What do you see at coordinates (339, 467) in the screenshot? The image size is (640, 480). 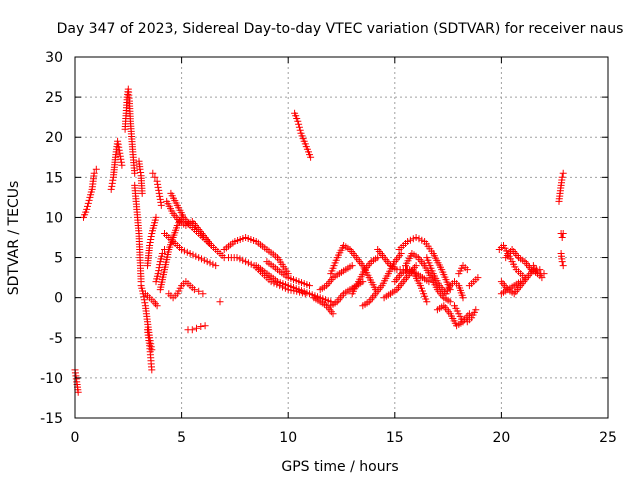 I see `x-axis-label: GPS time / hours` at bounding box center [339, 467].